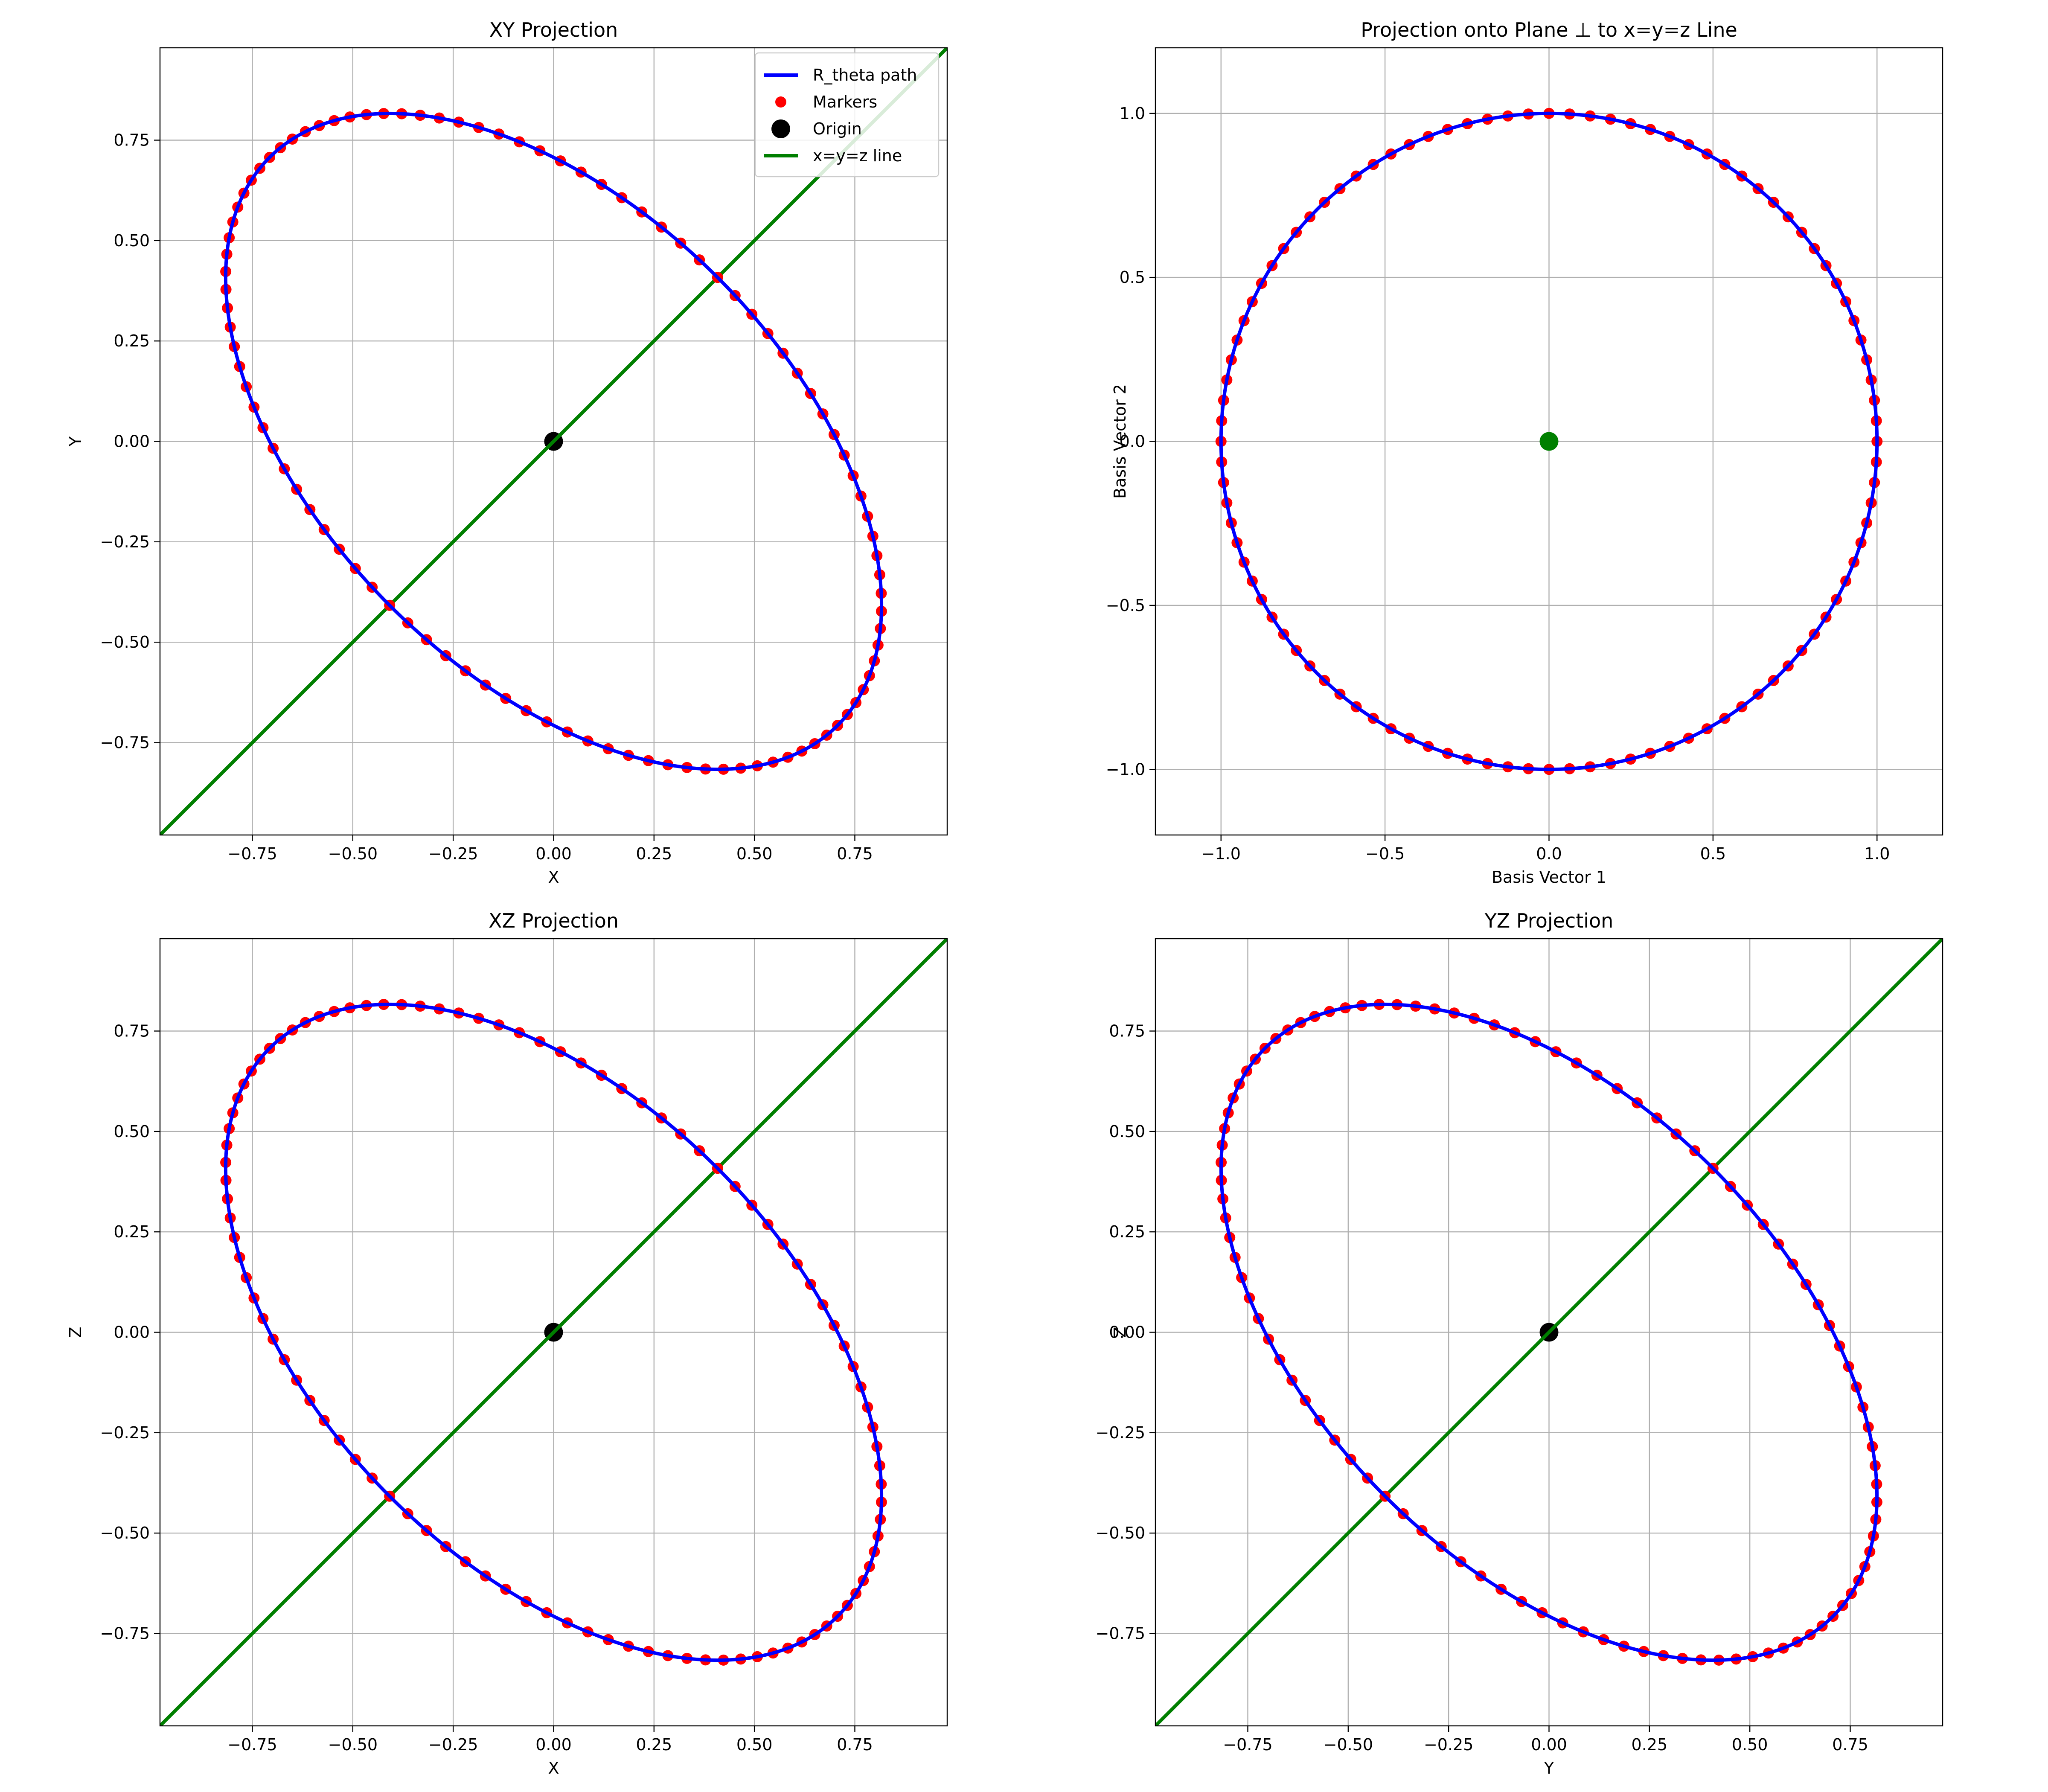 The image size is (2048, 1792). Describe the element at coordinates (780, 128) in the screenshot. I see `legend-origin-swatch` at that location.